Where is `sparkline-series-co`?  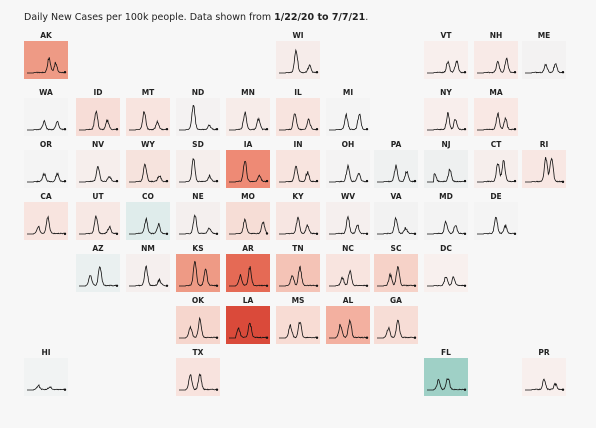 sparkline-series-co is located at coordinates (148, 225).